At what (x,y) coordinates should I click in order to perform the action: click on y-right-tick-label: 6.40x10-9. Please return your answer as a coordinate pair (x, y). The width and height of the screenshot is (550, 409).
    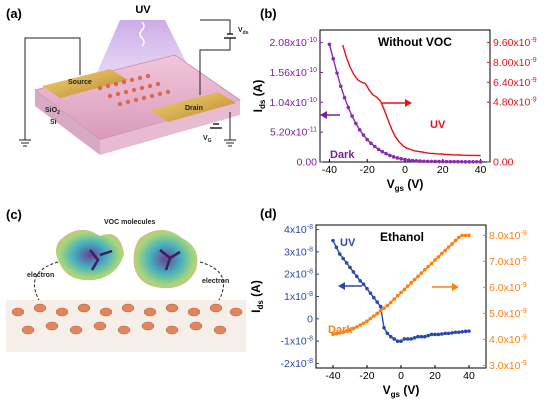
    Looking at the image, I should click on (515, 83).